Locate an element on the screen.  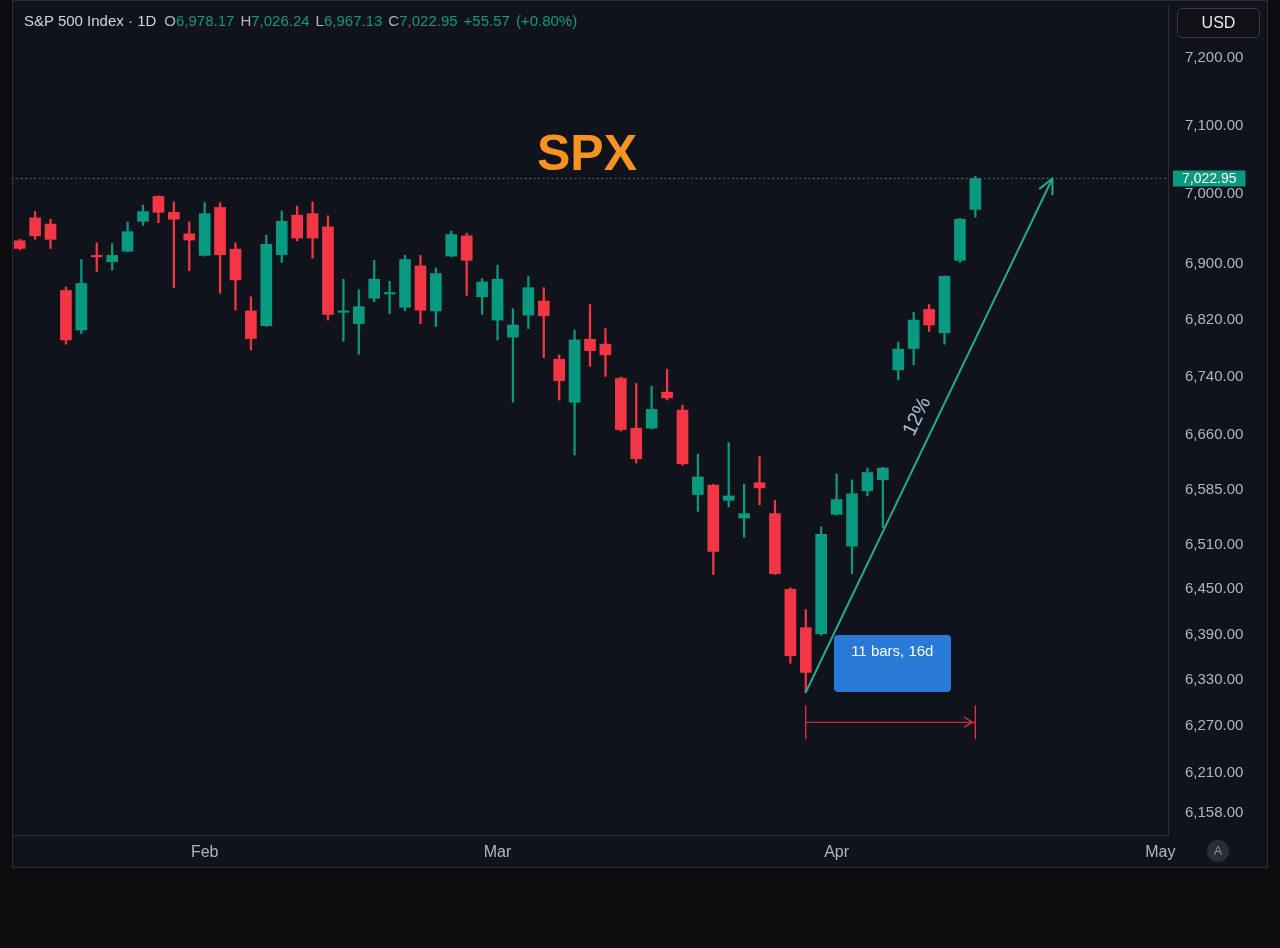
y-tick-label: 6,158.00 is located at coordinates (1214, 812).